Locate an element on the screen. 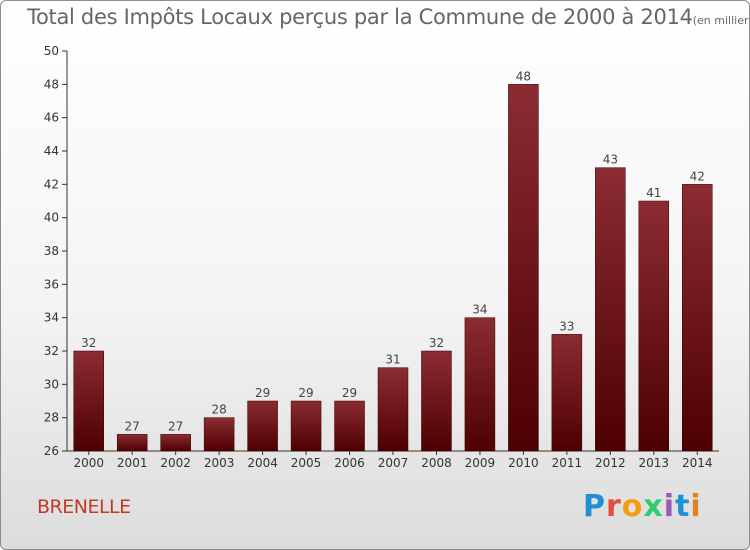 The height and width of the screenshot is (550, 750). x-tick-label: 2006 is located at coordinates (349, 463).